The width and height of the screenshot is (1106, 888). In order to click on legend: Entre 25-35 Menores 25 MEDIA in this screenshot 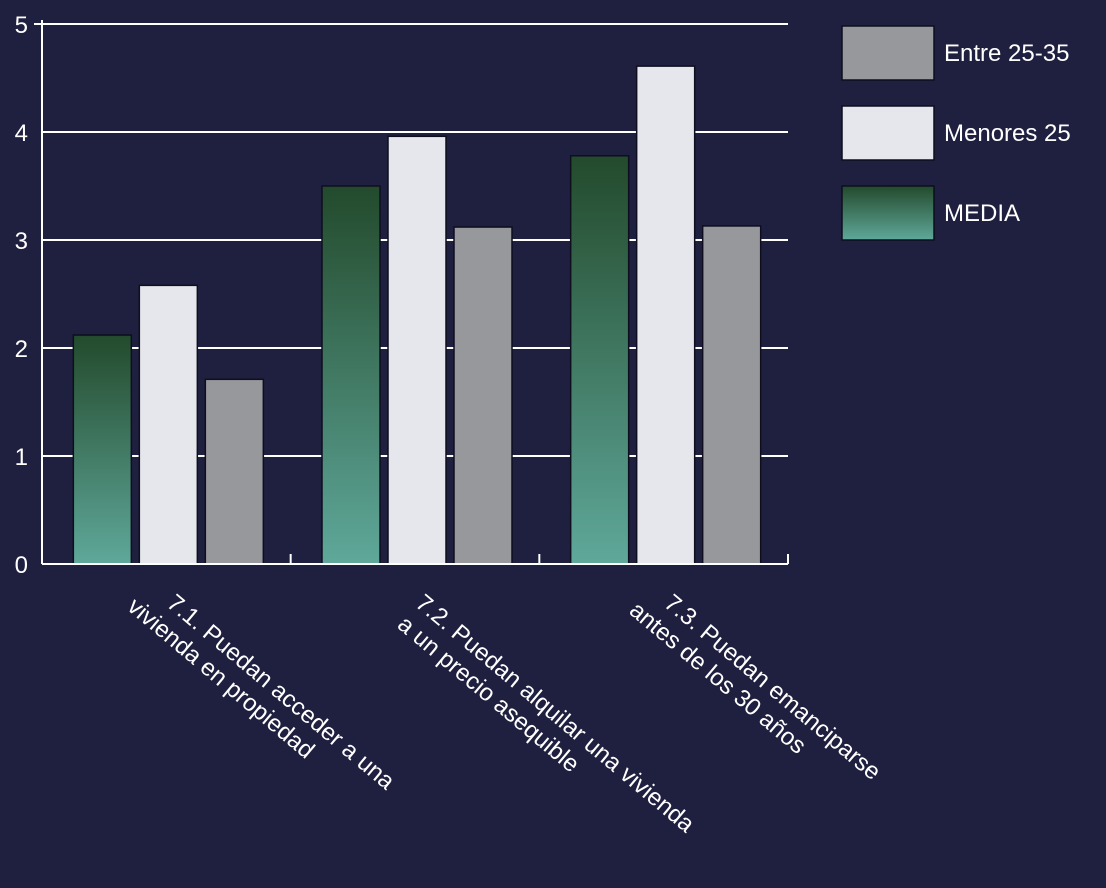, I will do `click(956, 133)`.